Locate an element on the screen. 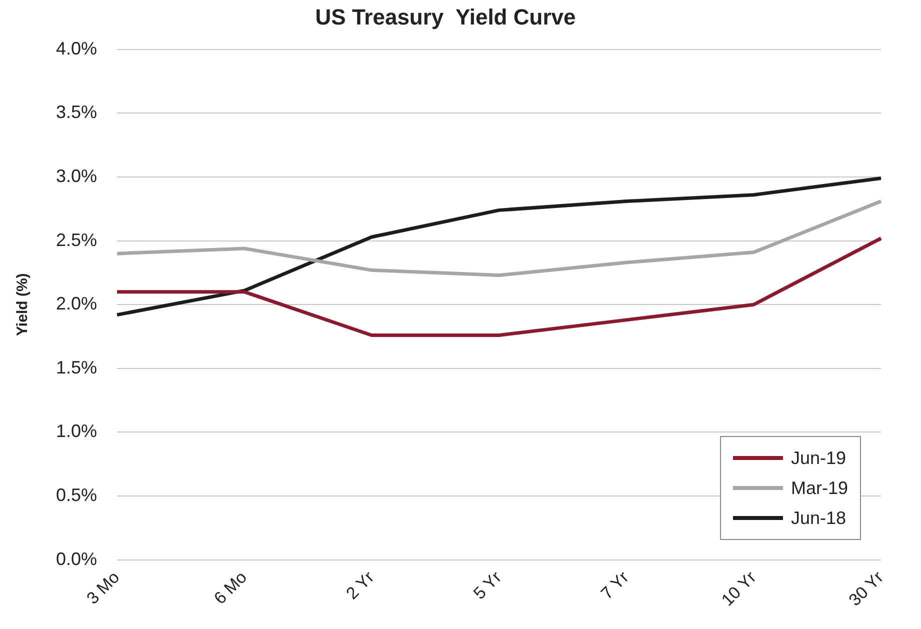 This screenshot has width=921, height=629. chart-title: US Treasury Yield Curve is located at coordinates (445, 17).